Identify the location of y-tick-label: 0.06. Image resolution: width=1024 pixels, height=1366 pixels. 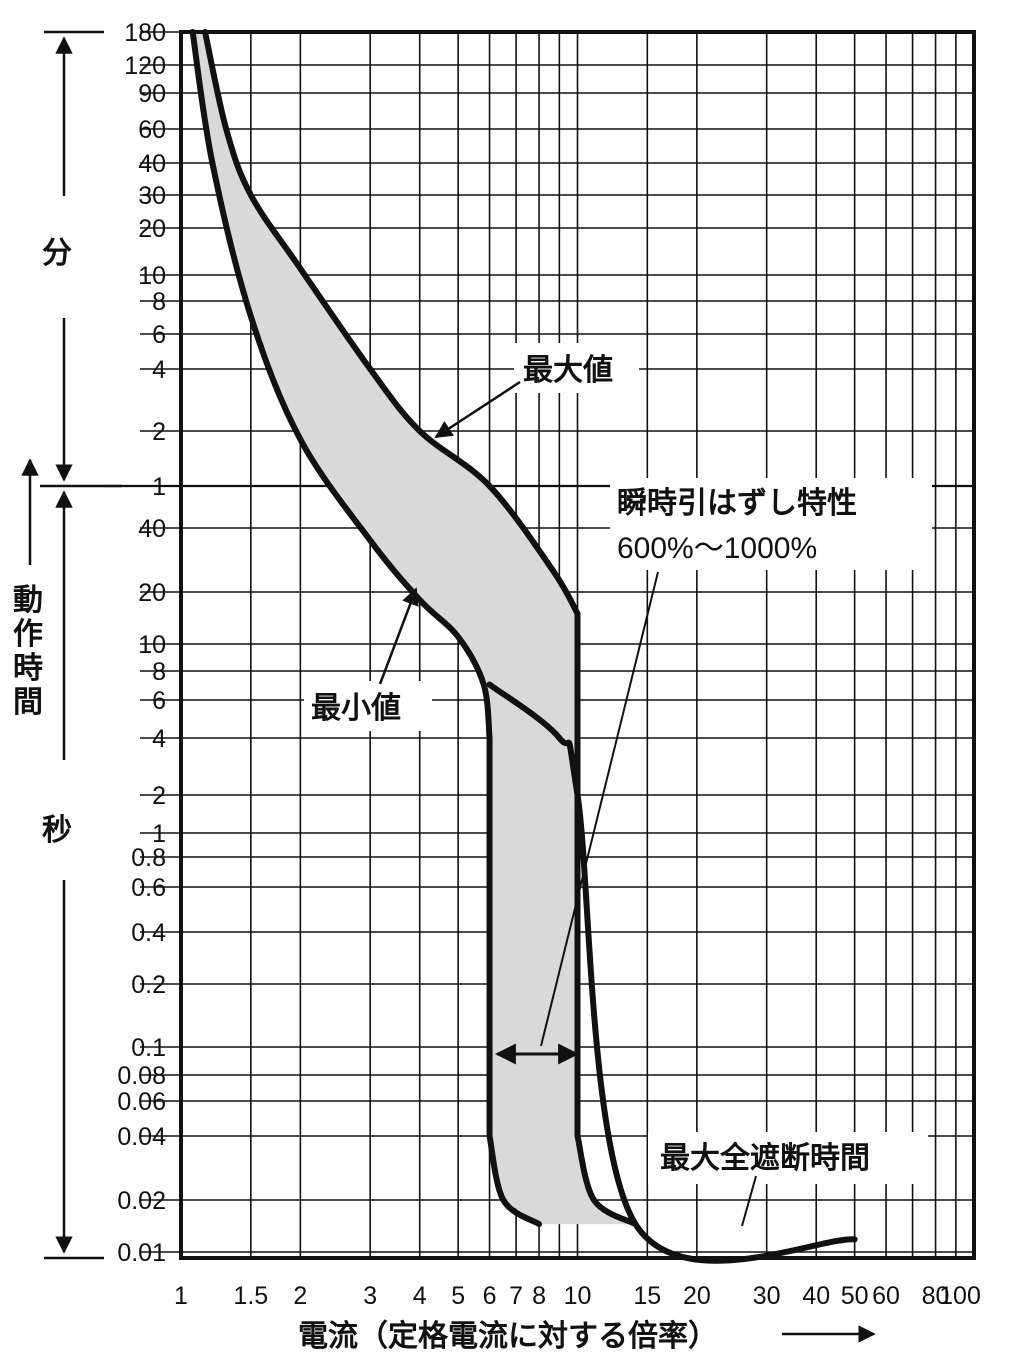
(141, 1102).